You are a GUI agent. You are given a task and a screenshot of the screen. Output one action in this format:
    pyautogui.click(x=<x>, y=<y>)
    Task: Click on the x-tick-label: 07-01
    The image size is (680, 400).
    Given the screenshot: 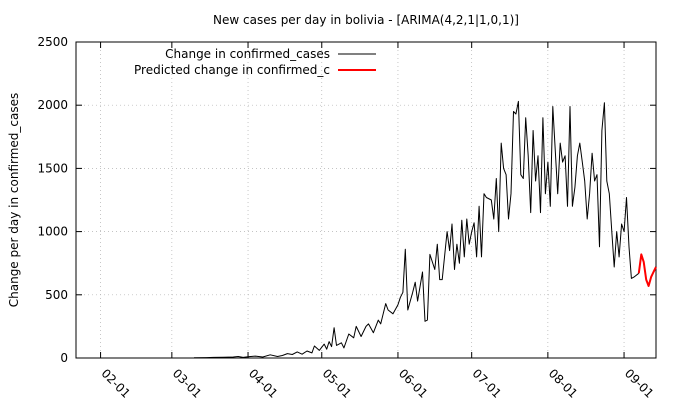 What is the action you would take?
    pyautogui.click(x=487, y=383)
    